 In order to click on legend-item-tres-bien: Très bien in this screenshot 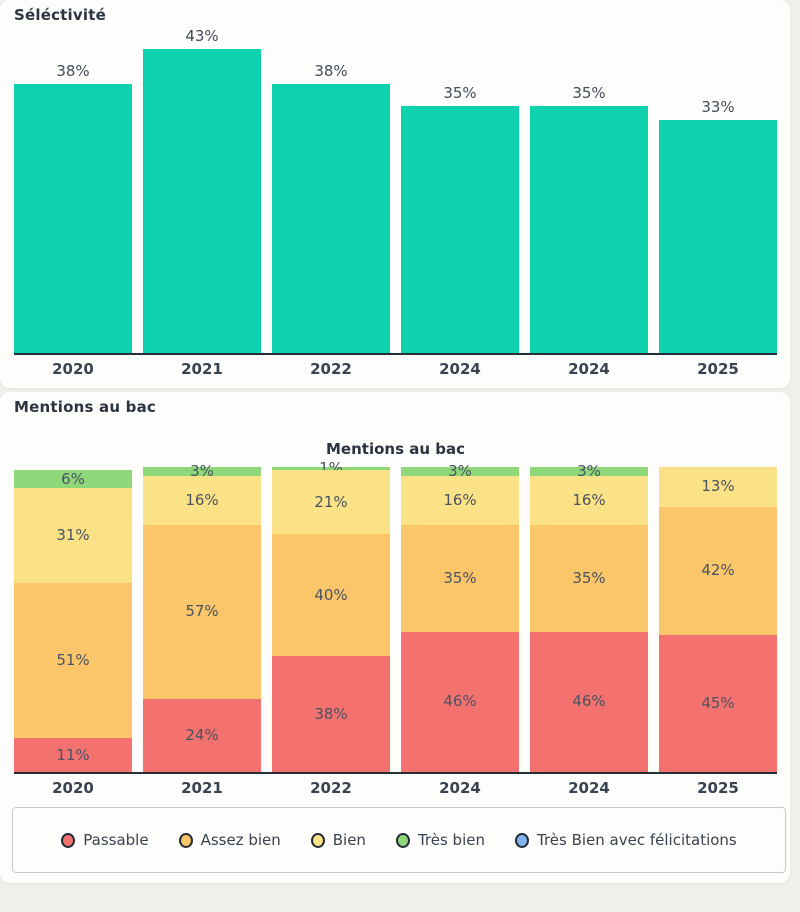, I will do `click(440, 840)`.